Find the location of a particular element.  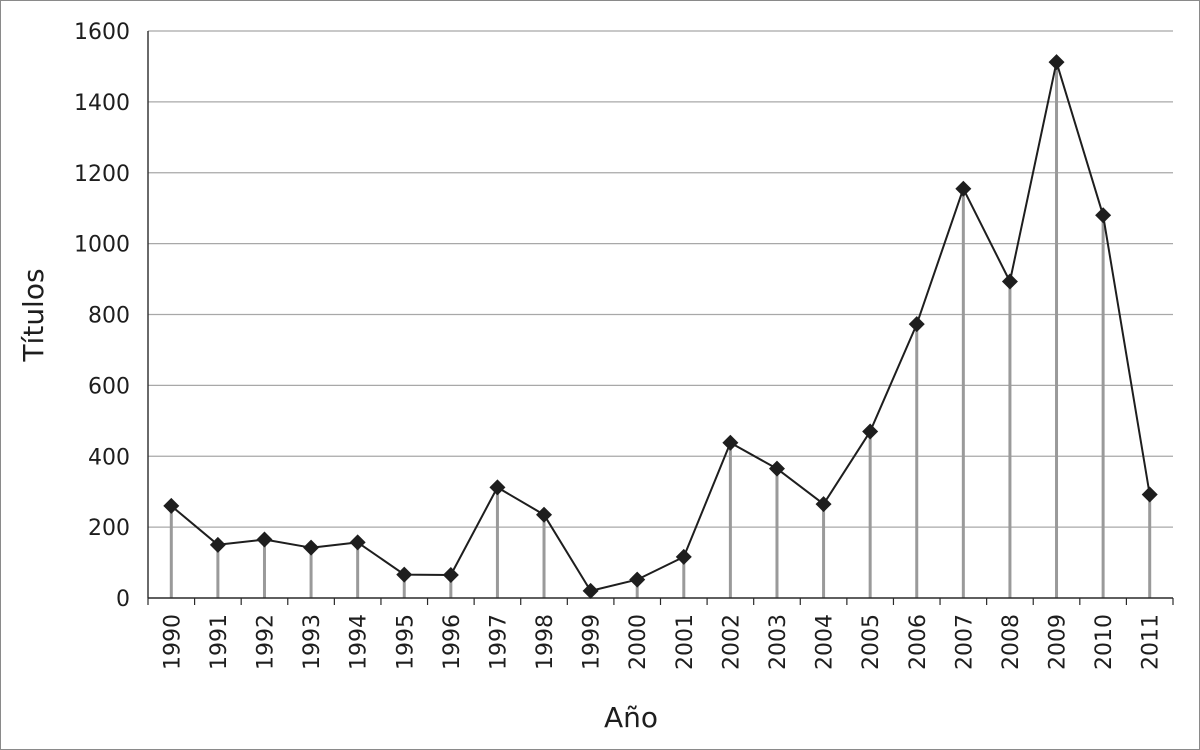

y-axis-title: Títulos is located at coordinates (33, 315).